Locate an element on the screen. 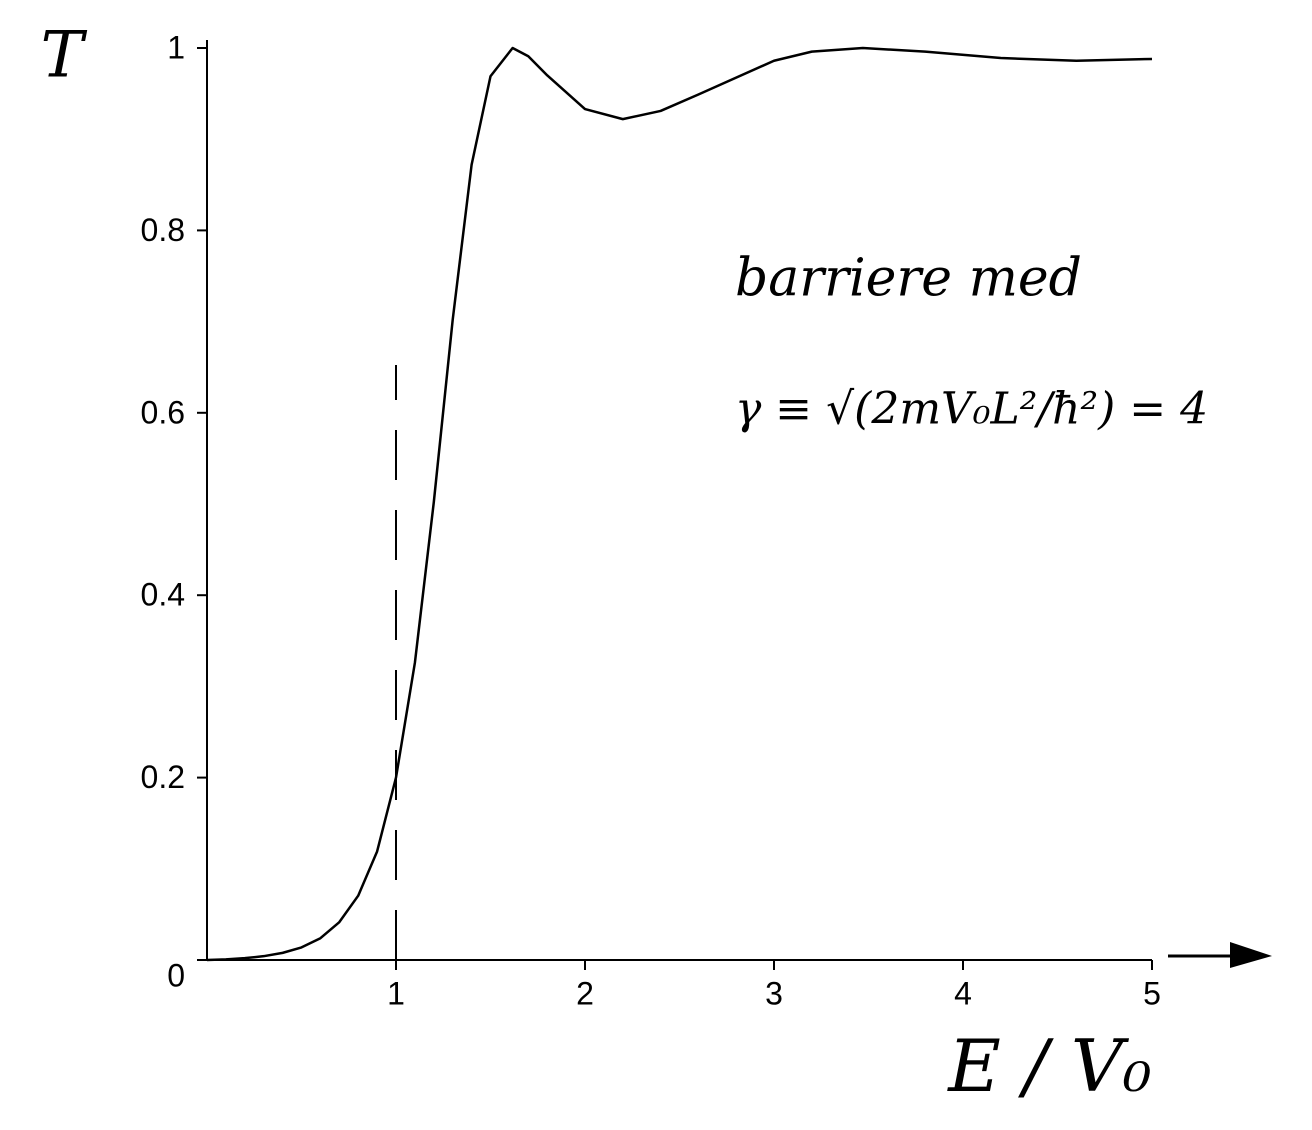 The image size is (1312, 1130). y-tick-label: 0.6 is located at coordinates (163, 412).